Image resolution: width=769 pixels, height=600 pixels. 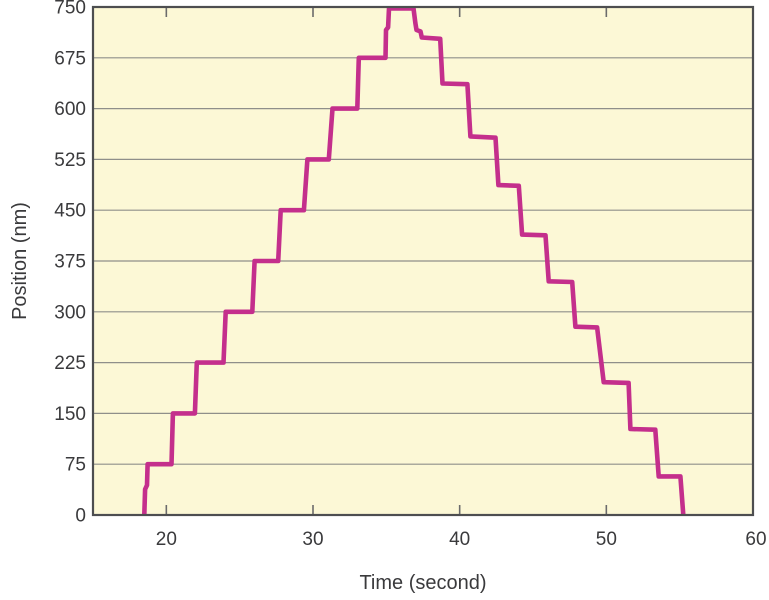 What do you see at coordinates (755, 539) in the screenshot?
I see `x-tick-label-60: 60` at bounding box center [755, 539].